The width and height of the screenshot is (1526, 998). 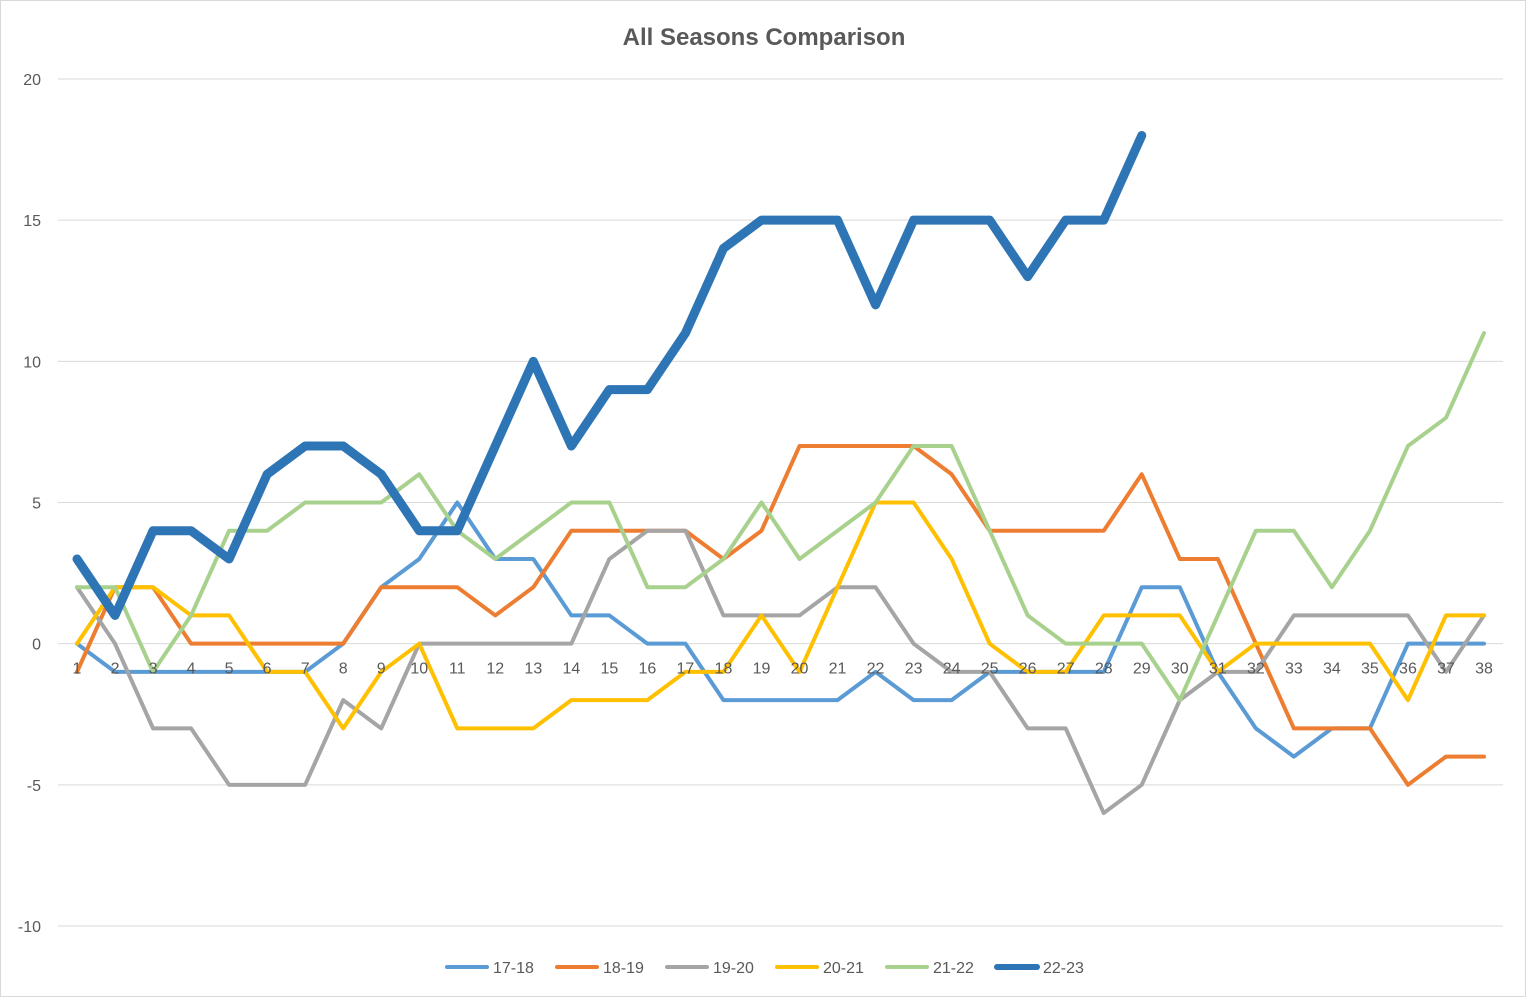 What do you see at coordinates (1370, 669) in the screenshot?
I see `x-tick-label: 35` at bounding box center [1370, 669].